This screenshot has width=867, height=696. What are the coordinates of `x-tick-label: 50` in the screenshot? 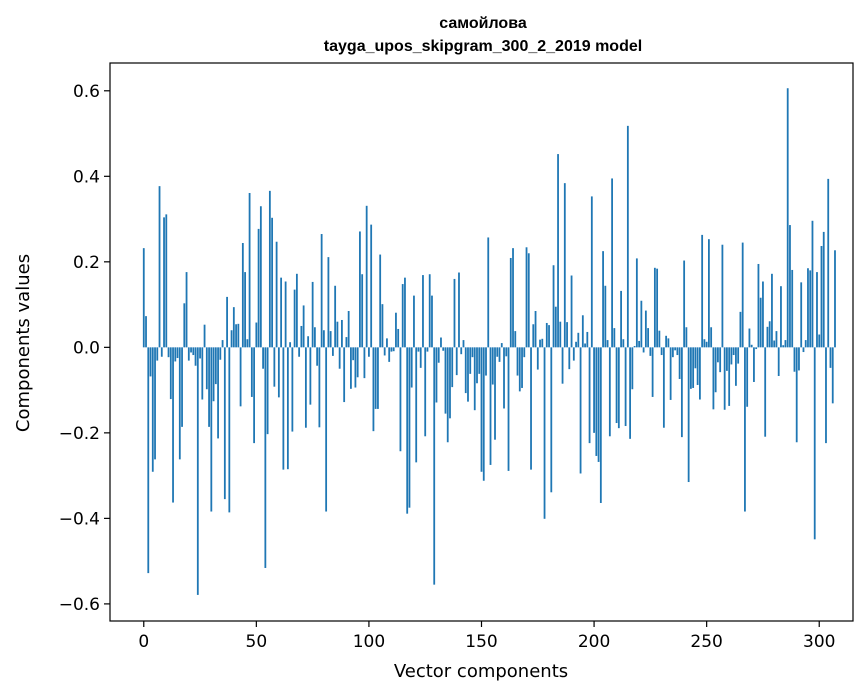 It's located at (257, 642).